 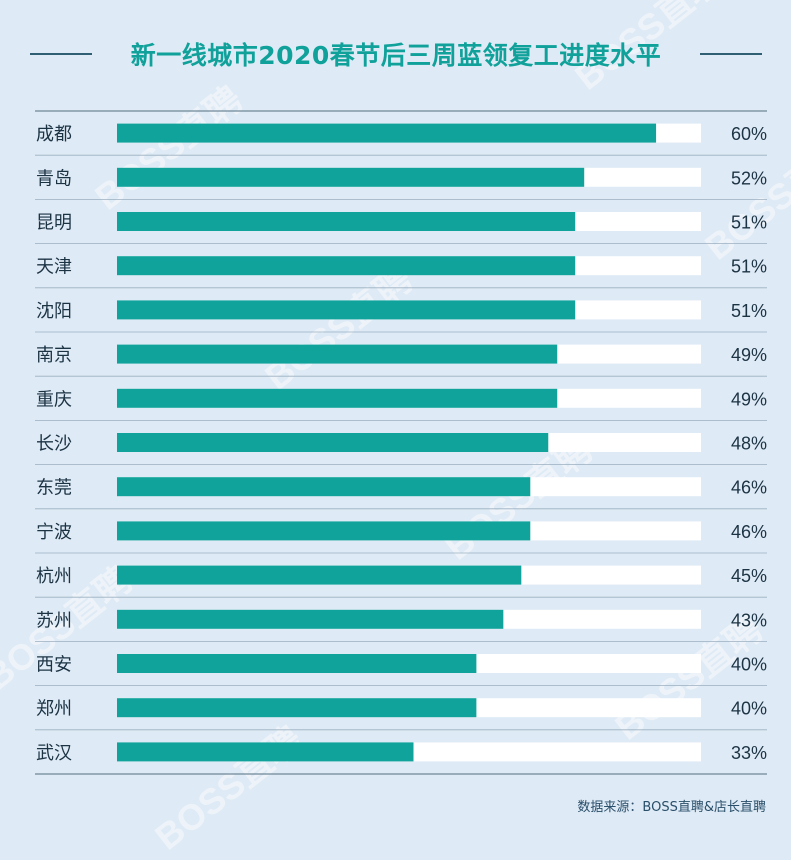 I want to click on value-label: 48%, so click(x=749, y=444).